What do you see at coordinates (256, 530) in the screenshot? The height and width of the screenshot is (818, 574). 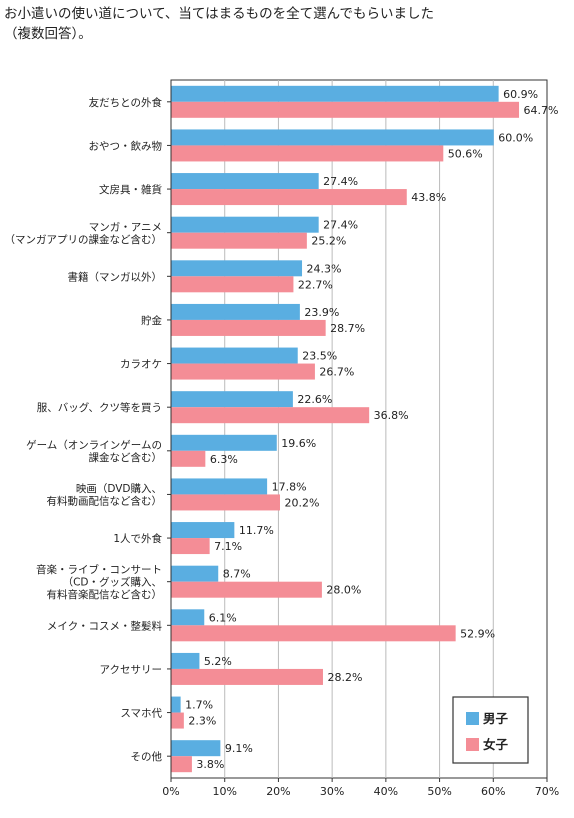 I see `value-label-boys: 11.7%` at bounding box center [256, 530].